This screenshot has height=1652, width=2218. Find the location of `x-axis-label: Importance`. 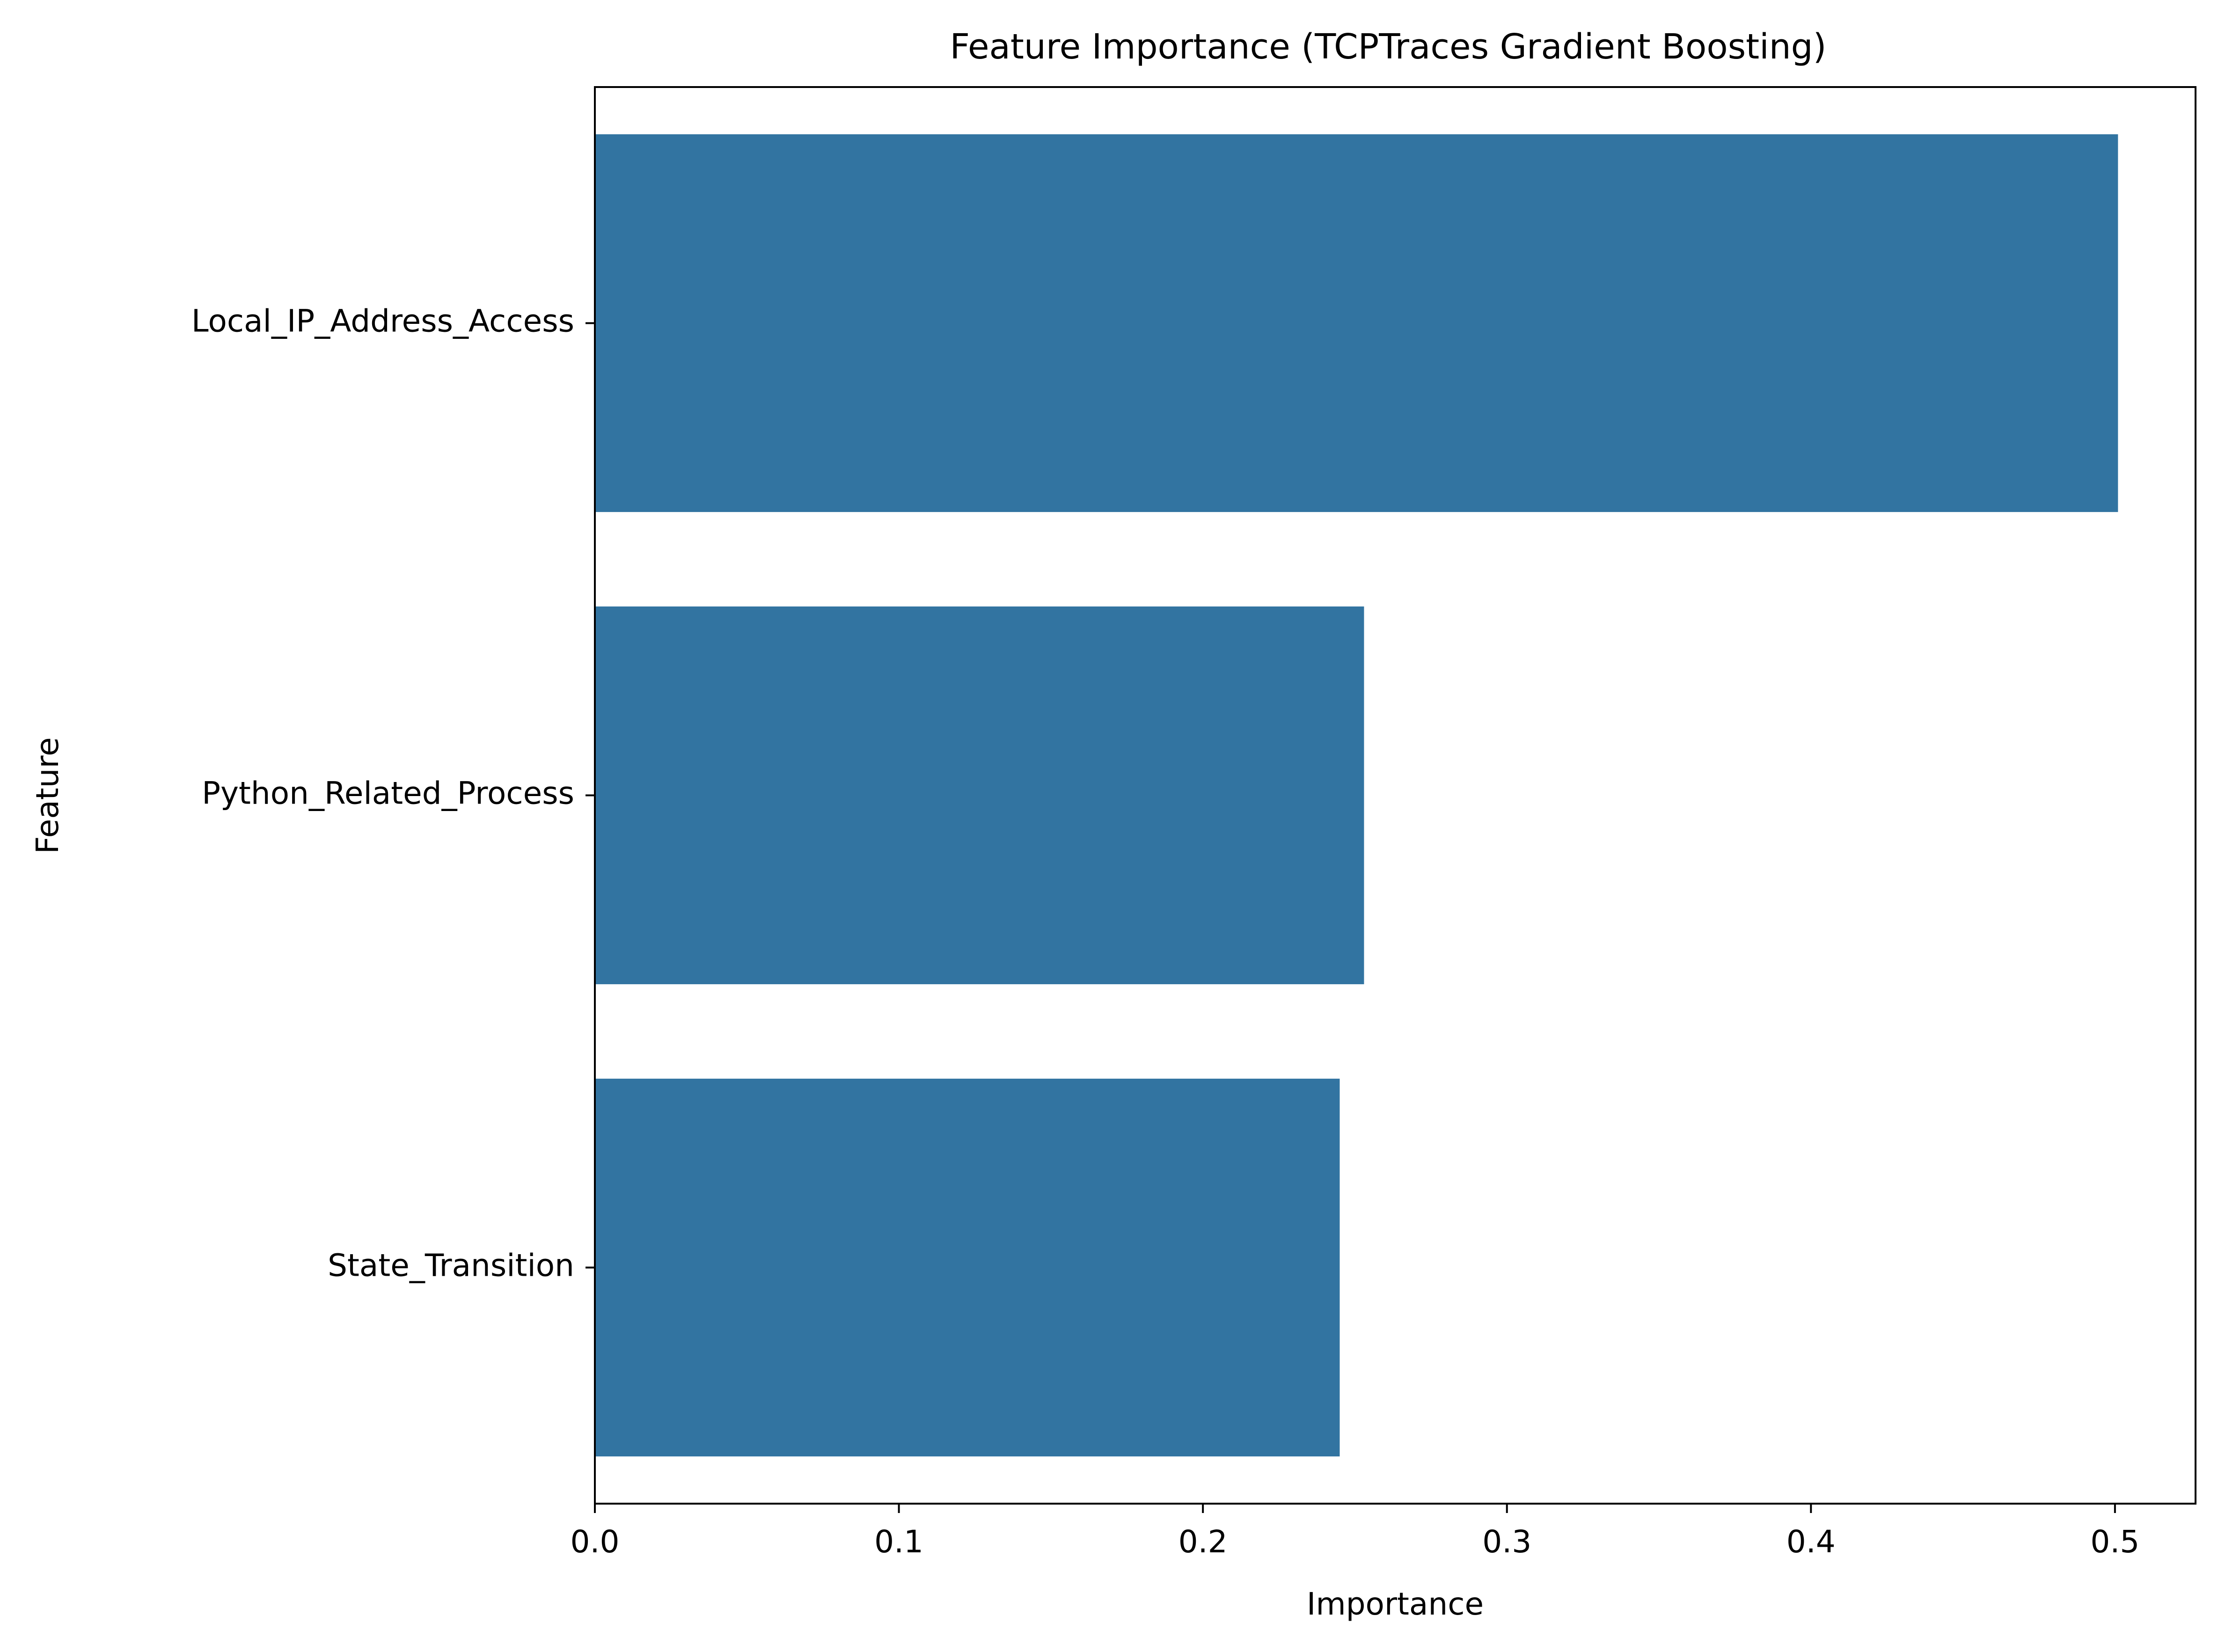

x-axis-label: Importance is located at coordinates (1395, 1604).